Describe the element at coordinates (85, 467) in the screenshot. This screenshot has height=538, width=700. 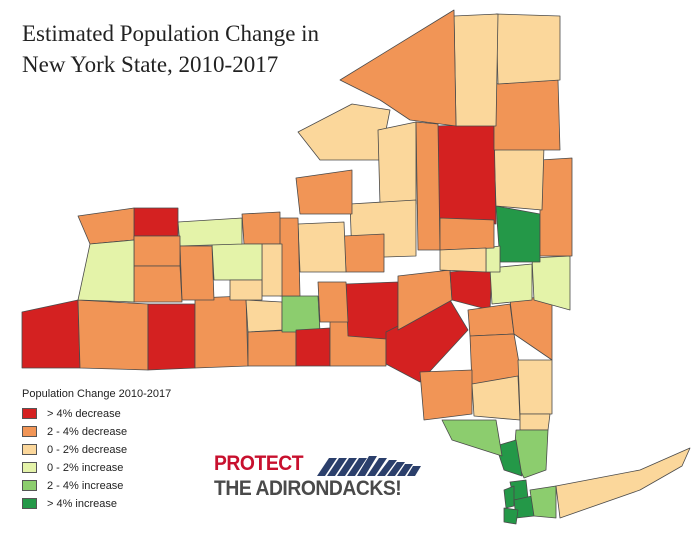
I see `legend-label: 0 - 2% increase` at that location.